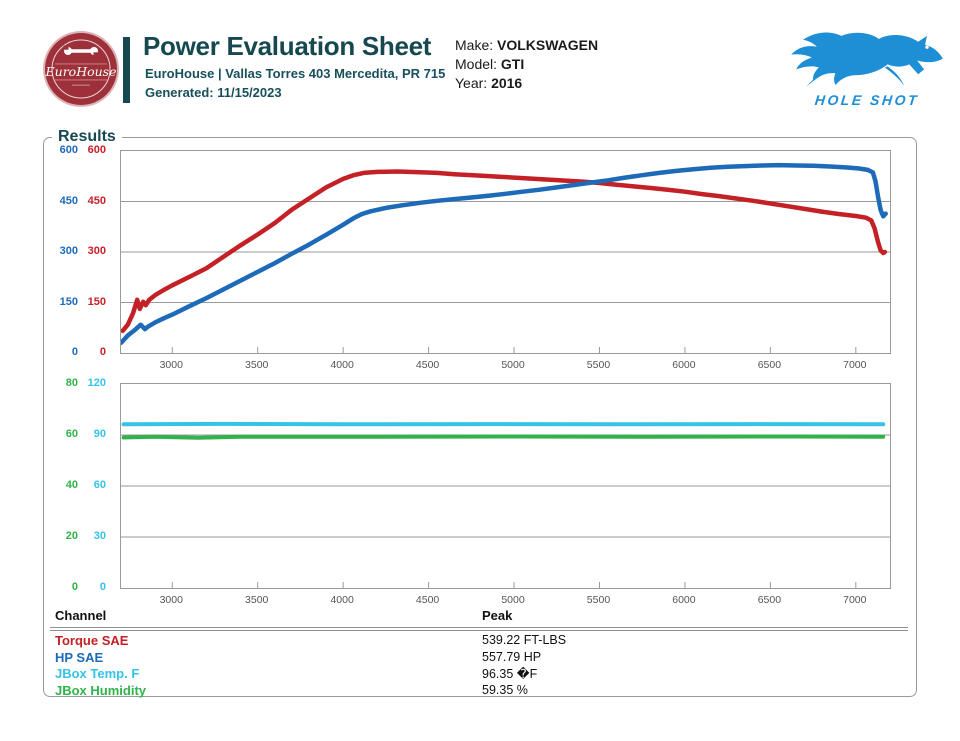 This screenshot has height=741, width=960. I want to click on title-accent-bar, so click(126, 70).